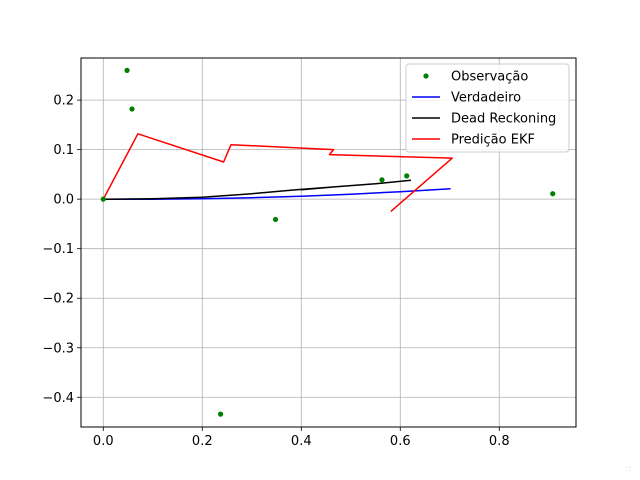 The height and width of the screenshot is (480, 640). I want to click on y-tick-label: −0.1, so click(58, 249).